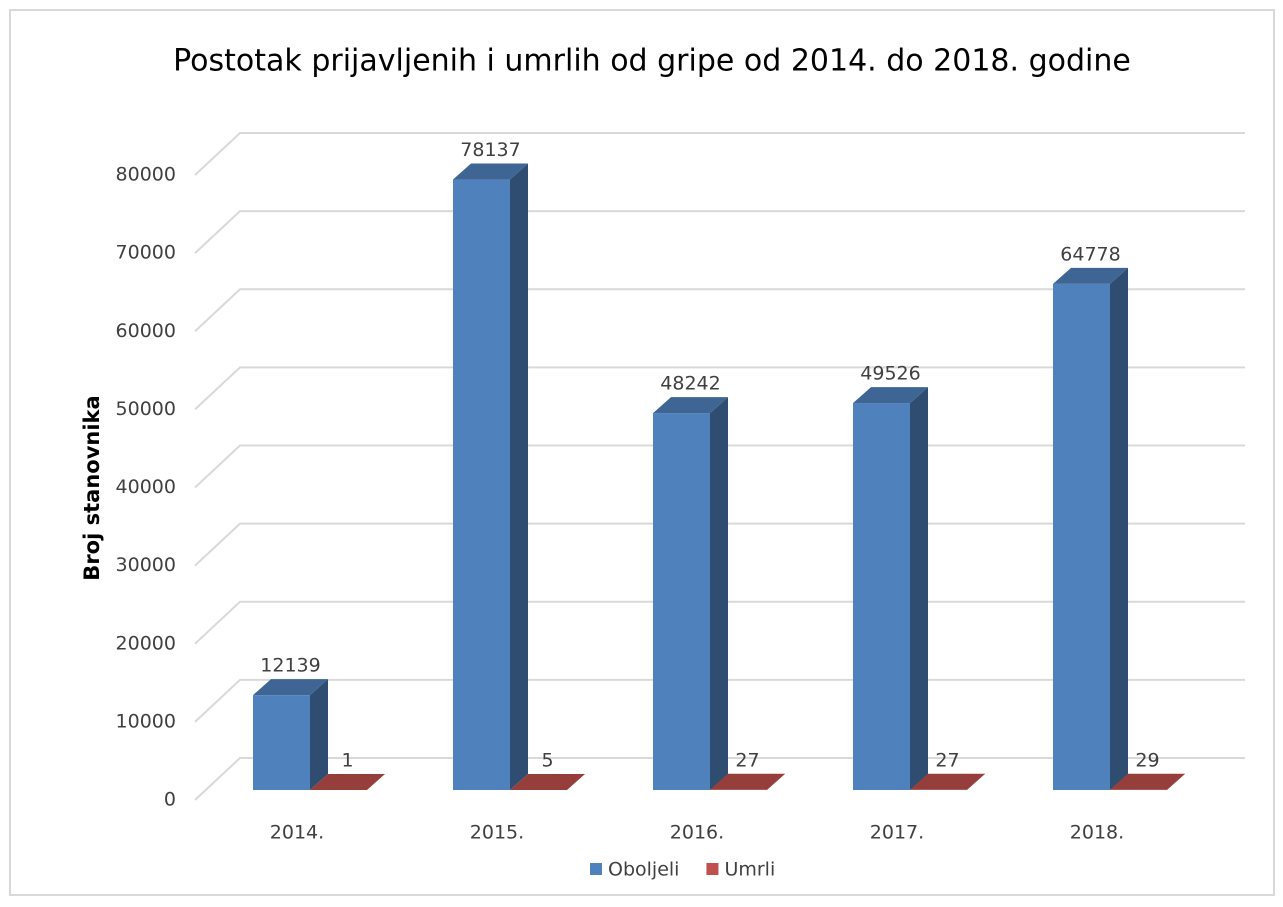 The image size is (1283, 907). What do you see at coordinates (170, 800) in the screenshot?
I see `y-tick-label: 0` at bounding box center [170, 800].